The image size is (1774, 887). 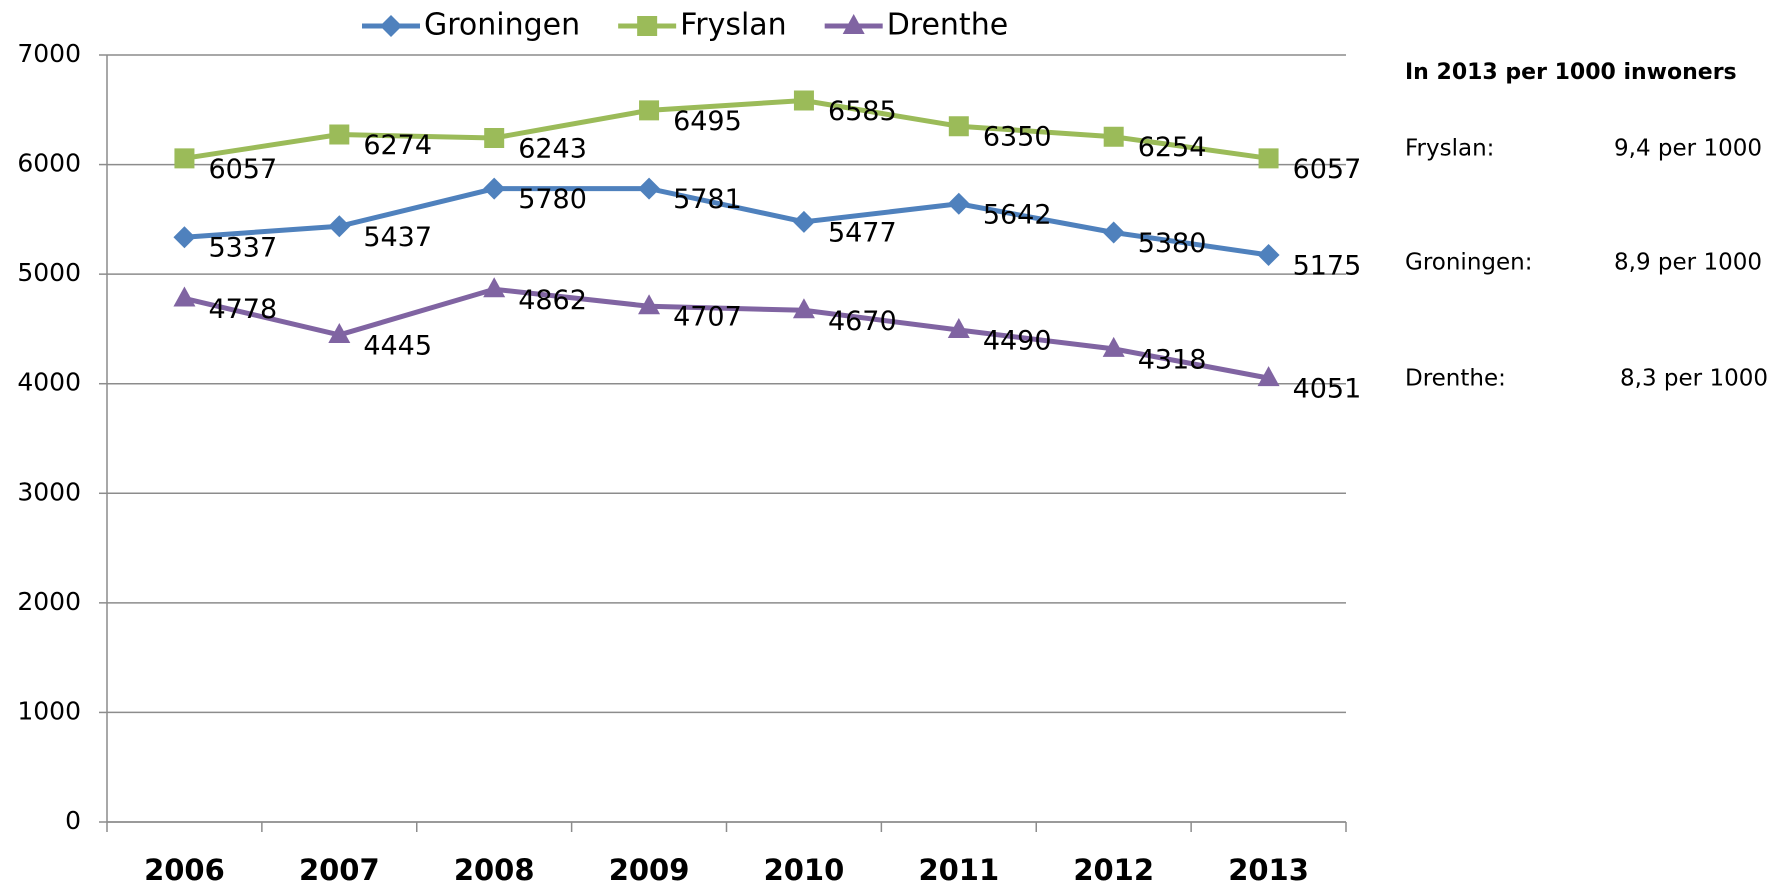 What do you see at coordinates (1172, 147) in the screenshot?
I see `data-label: 6254` at bounding box center [1172, 147].